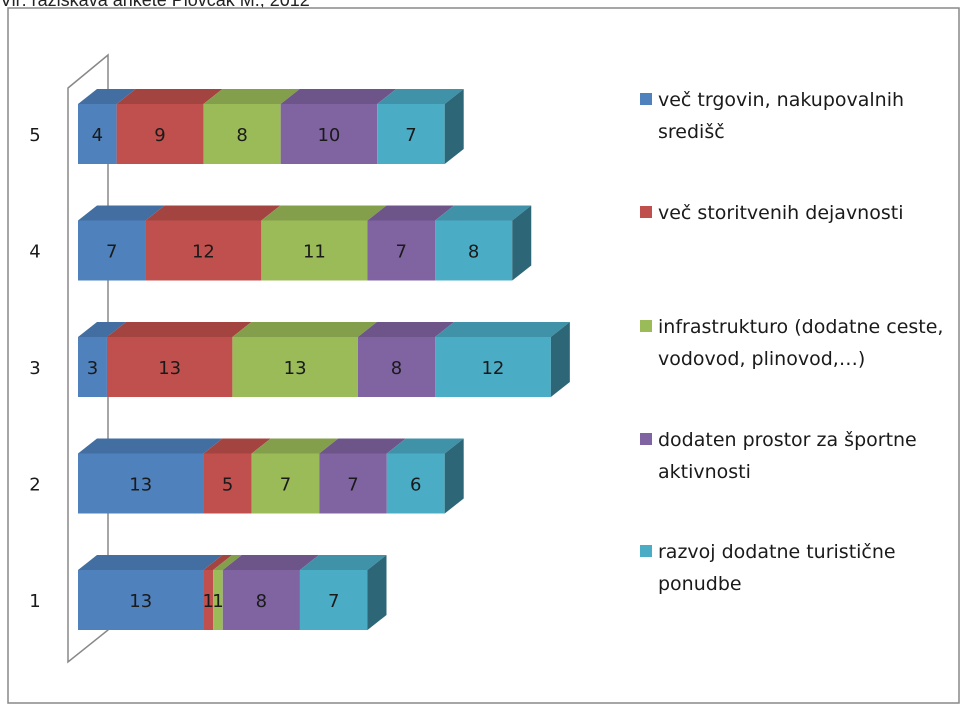 Image resolution: width=960 pixels, height=704 pixels. I want to click on legend-label: več trgovin, nakupovalnih središč, so click(781, 116).